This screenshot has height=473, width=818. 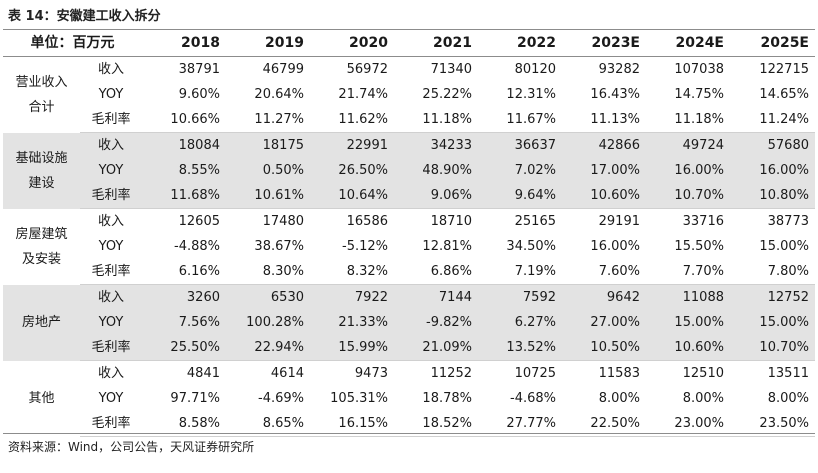 I want to click on value-cell: 13.52%, so click(x=520, y=348).